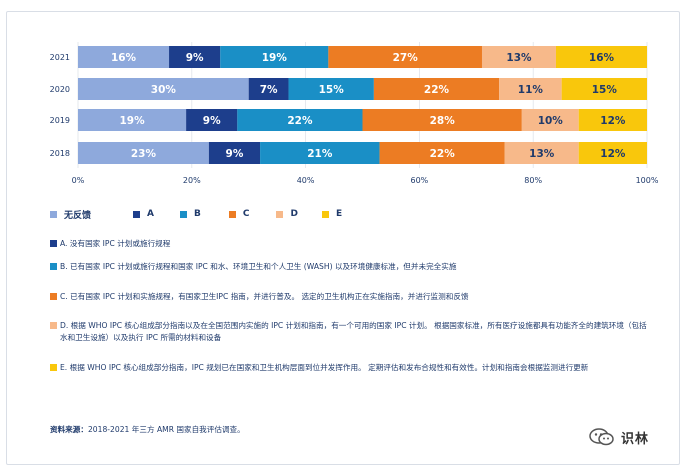 Image resolution: width=690 pixels, height=471 pixels. I want to click on legend-item: D, so click(287, 214).